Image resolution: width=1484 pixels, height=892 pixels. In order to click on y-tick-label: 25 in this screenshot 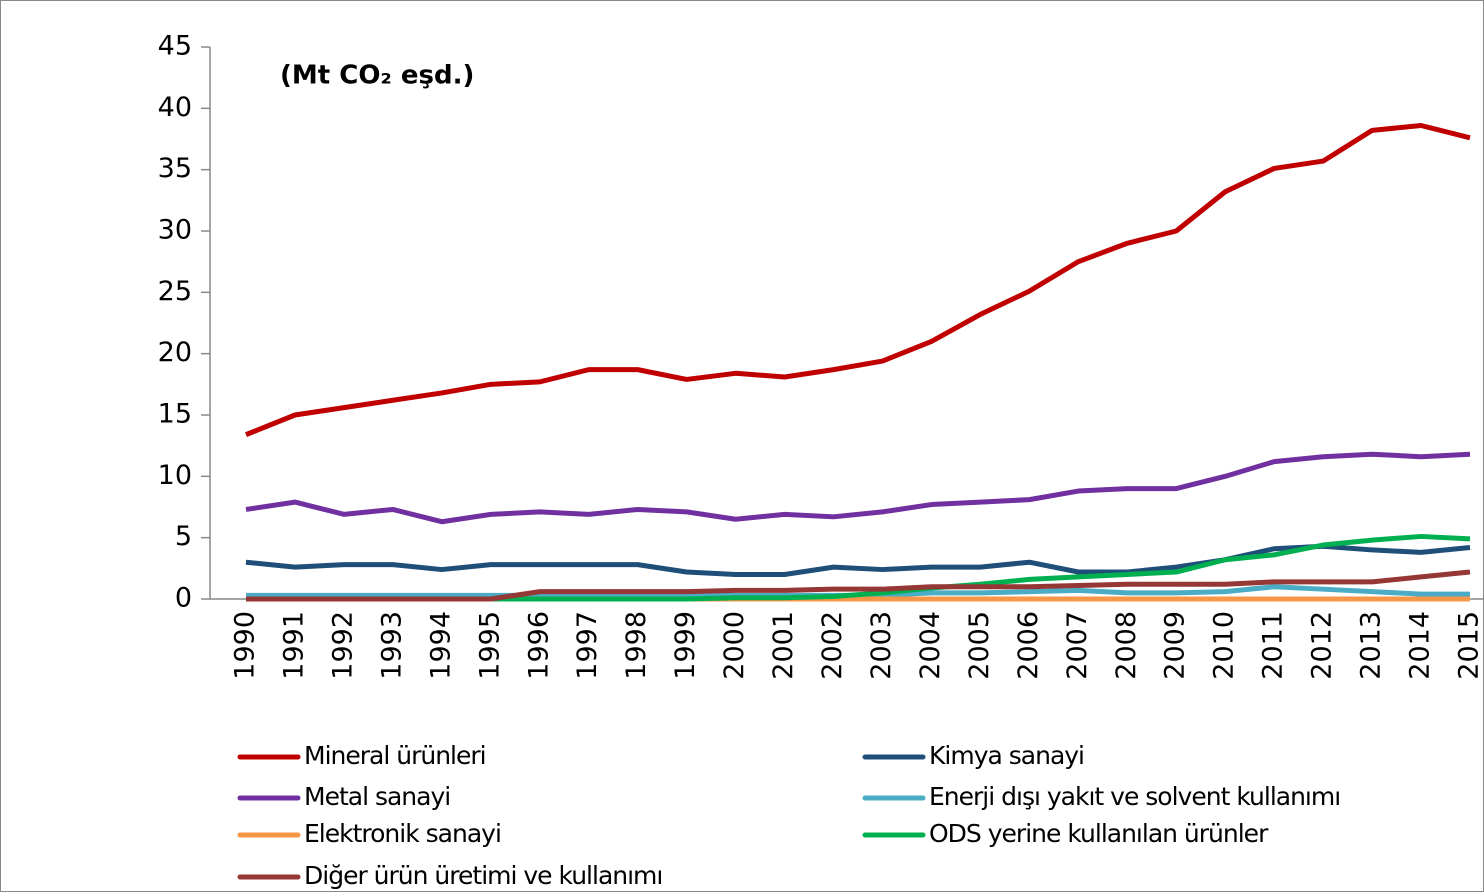, I will do `click(175, 291)`.